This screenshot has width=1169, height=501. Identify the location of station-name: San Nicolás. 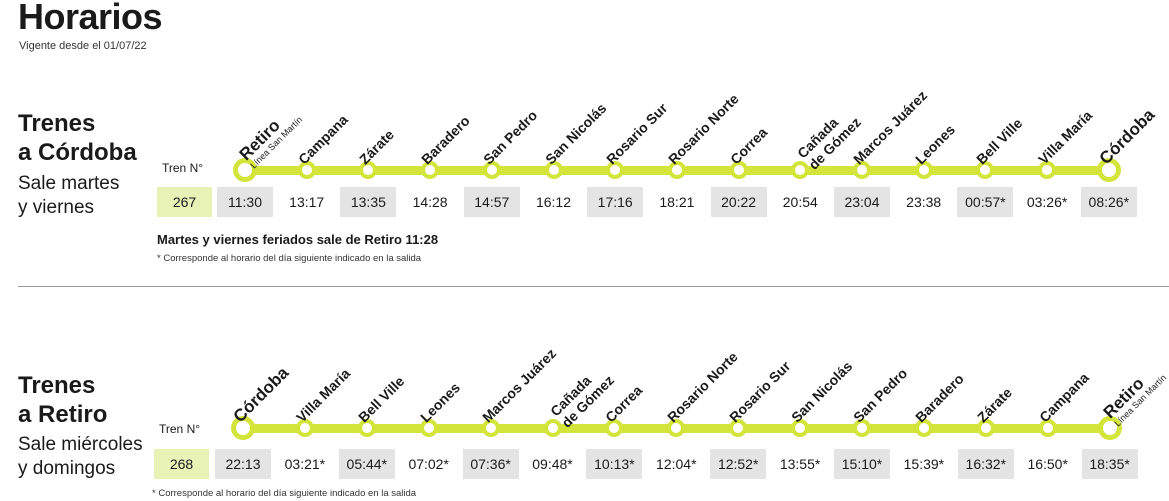
(822, 391).